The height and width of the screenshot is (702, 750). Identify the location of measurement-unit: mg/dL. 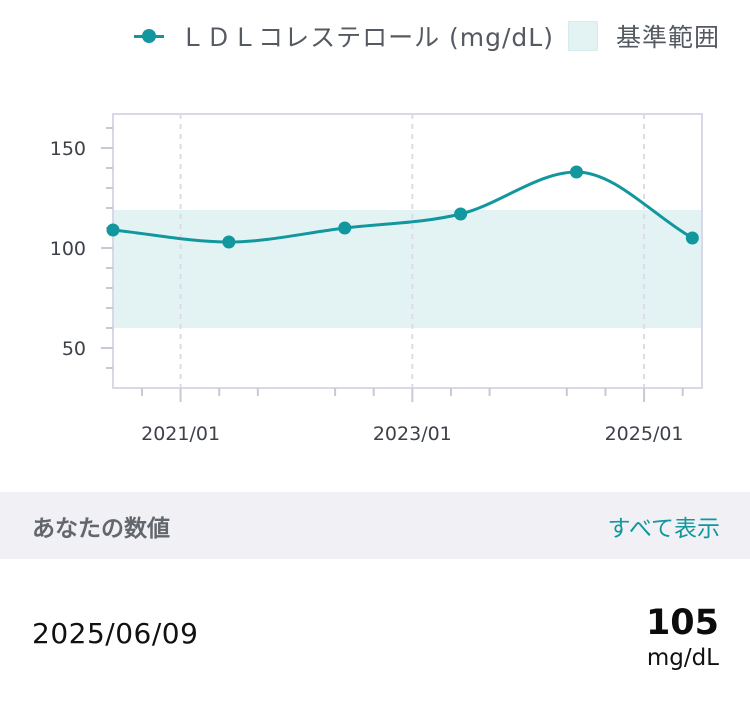
(682, 658).